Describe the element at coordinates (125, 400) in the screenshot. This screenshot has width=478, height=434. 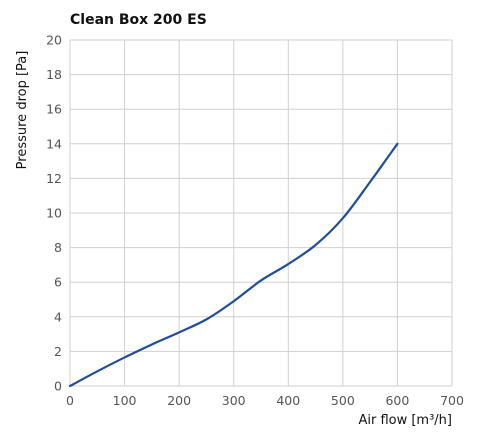
I see `x-tick-label: 100` at that location.